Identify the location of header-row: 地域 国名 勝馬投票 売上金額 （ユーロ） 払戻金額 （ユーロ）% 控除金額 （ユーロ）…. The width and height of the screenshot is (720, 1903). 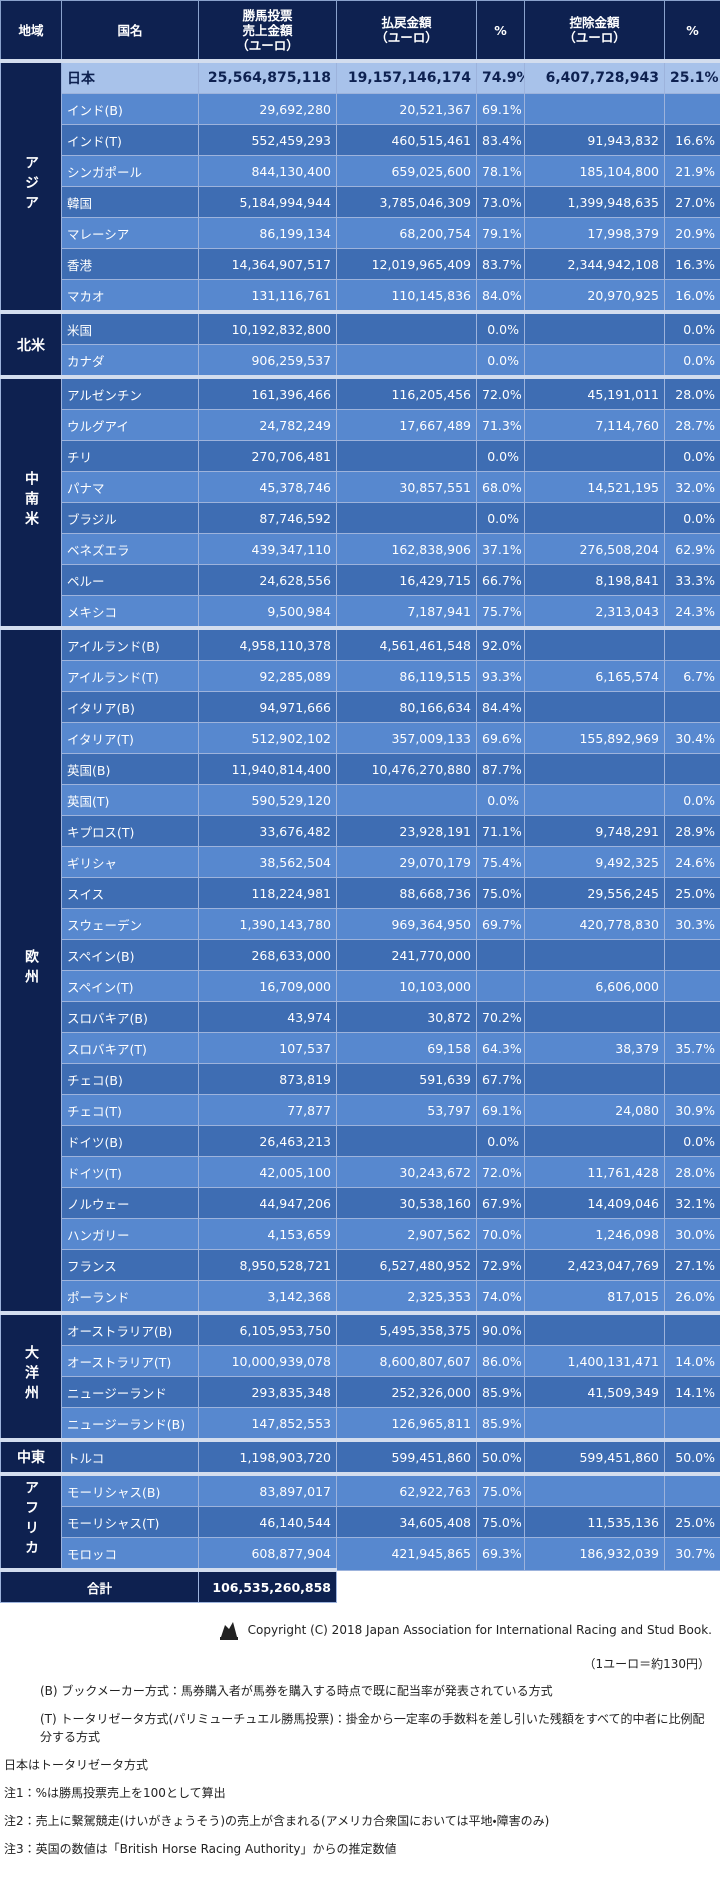
(360, 31).